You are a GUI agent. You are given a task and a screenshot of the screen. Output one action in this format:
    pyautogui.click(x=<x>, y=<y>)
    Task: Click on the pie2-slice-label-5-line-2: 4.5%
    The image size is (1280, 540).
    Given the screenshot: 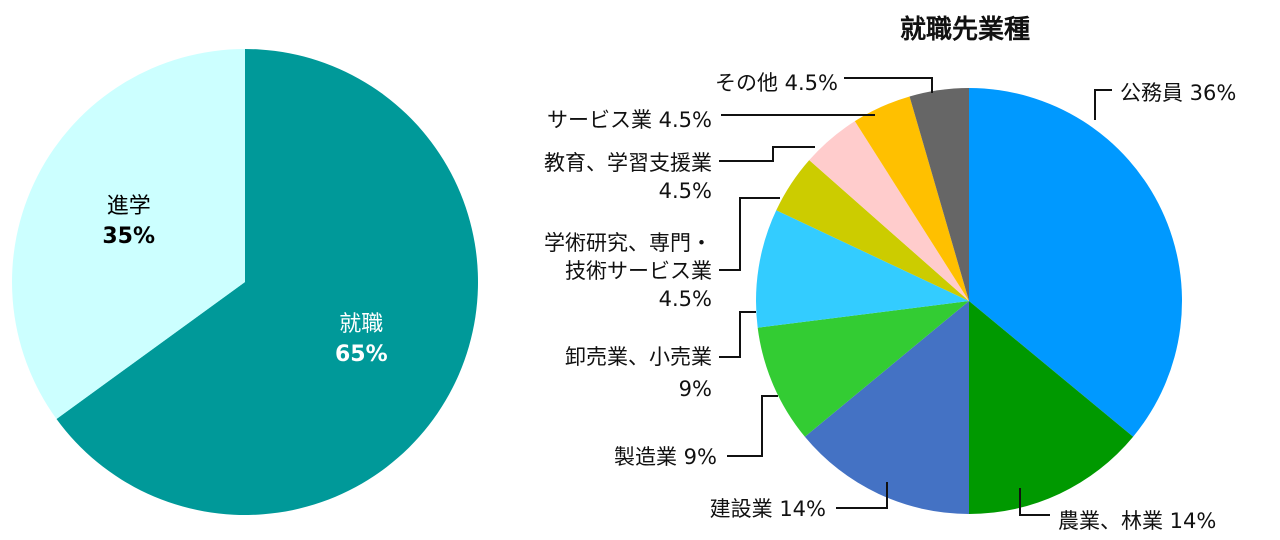 What is the action you would take?
    pyautogui.click(x=685, y=299)
    